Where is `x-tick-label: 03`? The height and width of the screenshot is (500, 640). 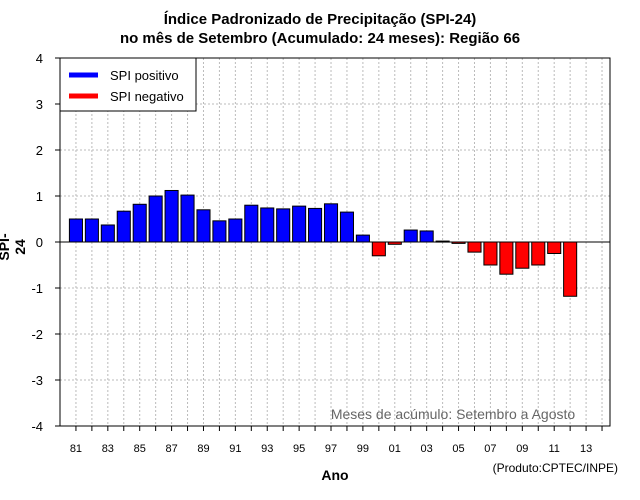 x-tick-label: 03 is located at coordinates (427, 449).